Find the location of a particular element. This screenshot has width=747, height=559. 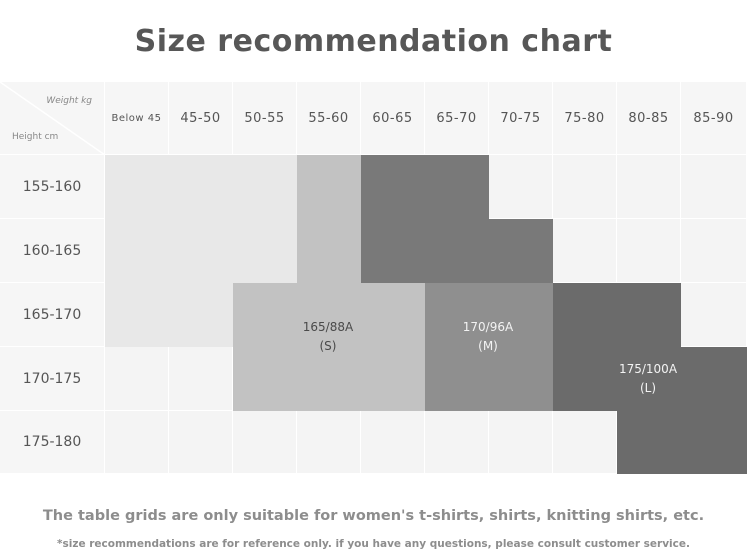

column-header: 80-85 is located at coordinates (649, 118).